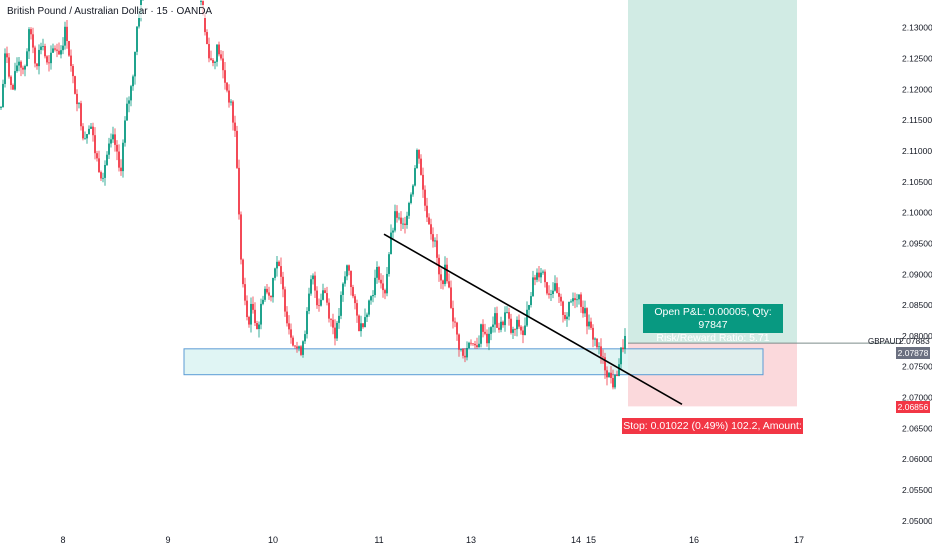 This screenshot has height=550, width=932. I want to click on y-tick-label: 2.07500, so click(917, 367).